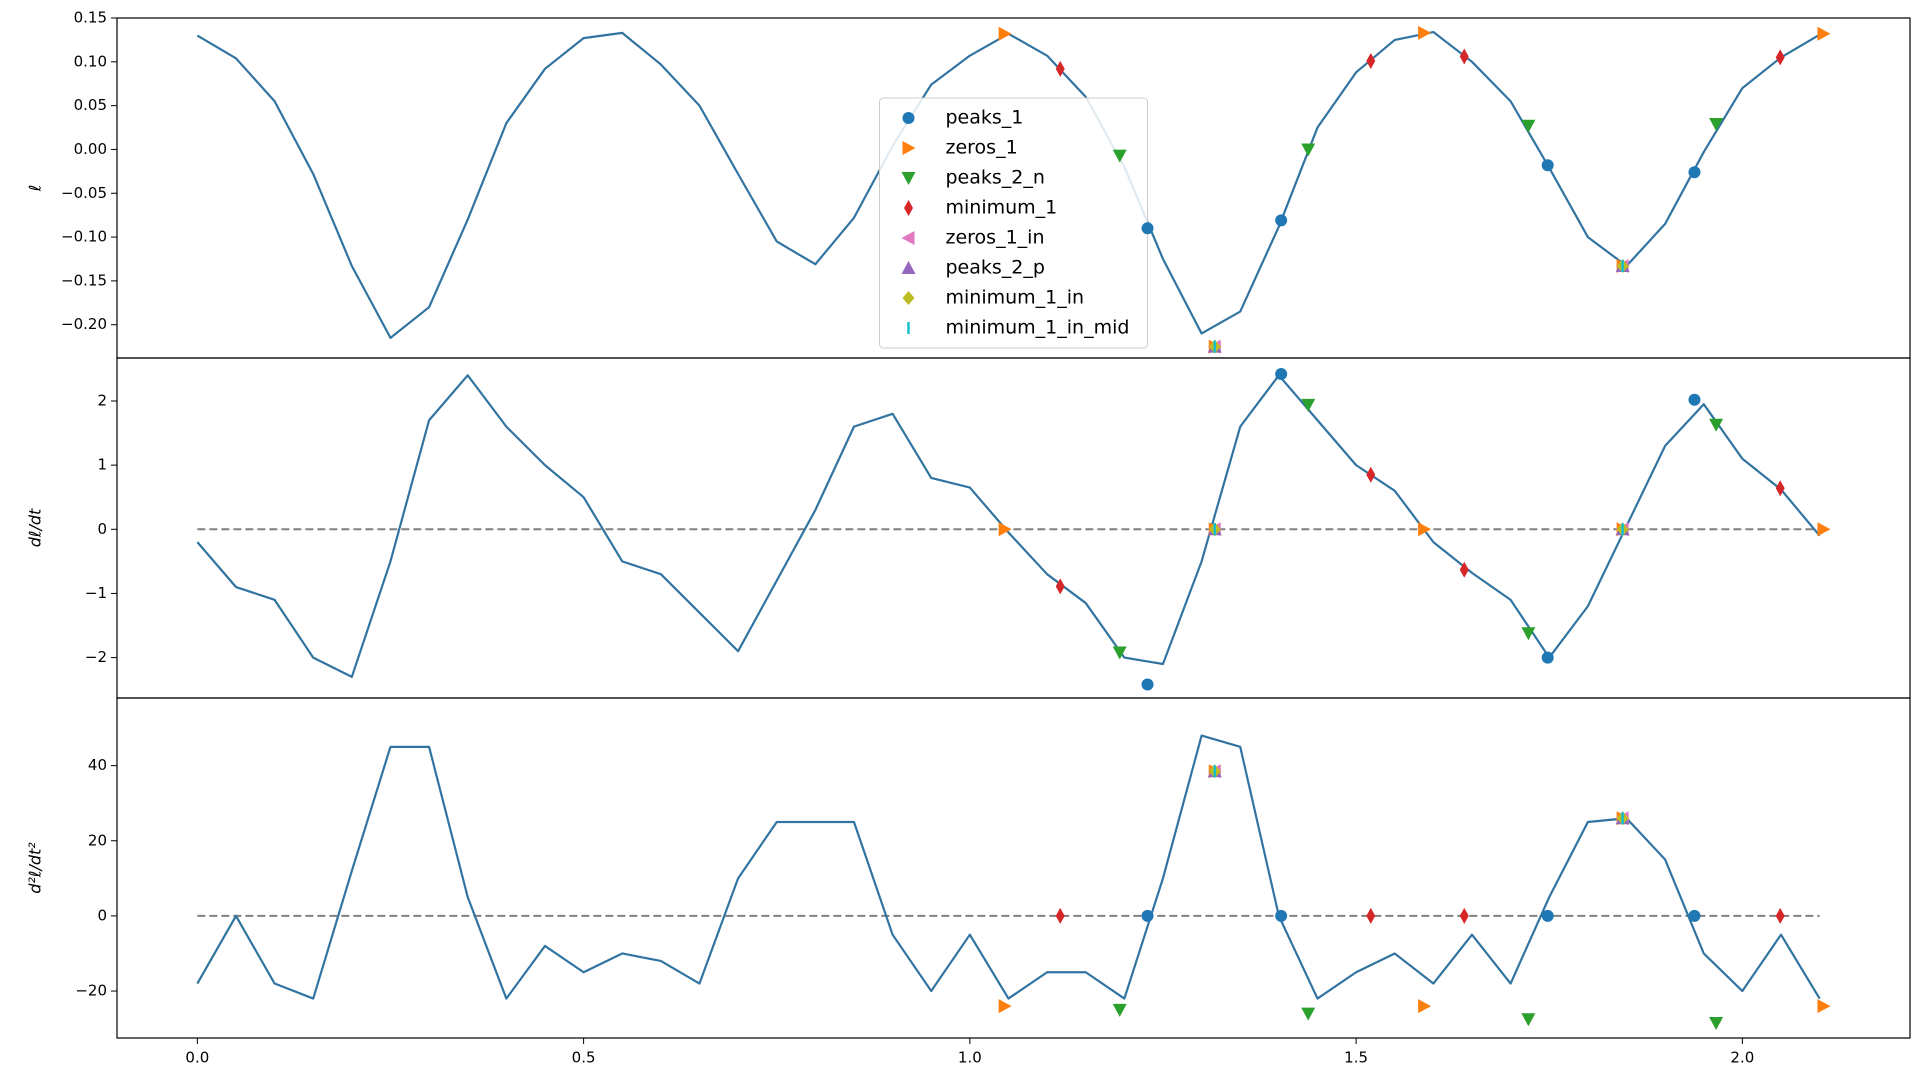  I want to click on legend-label: peaks_1, so click(985, 118).